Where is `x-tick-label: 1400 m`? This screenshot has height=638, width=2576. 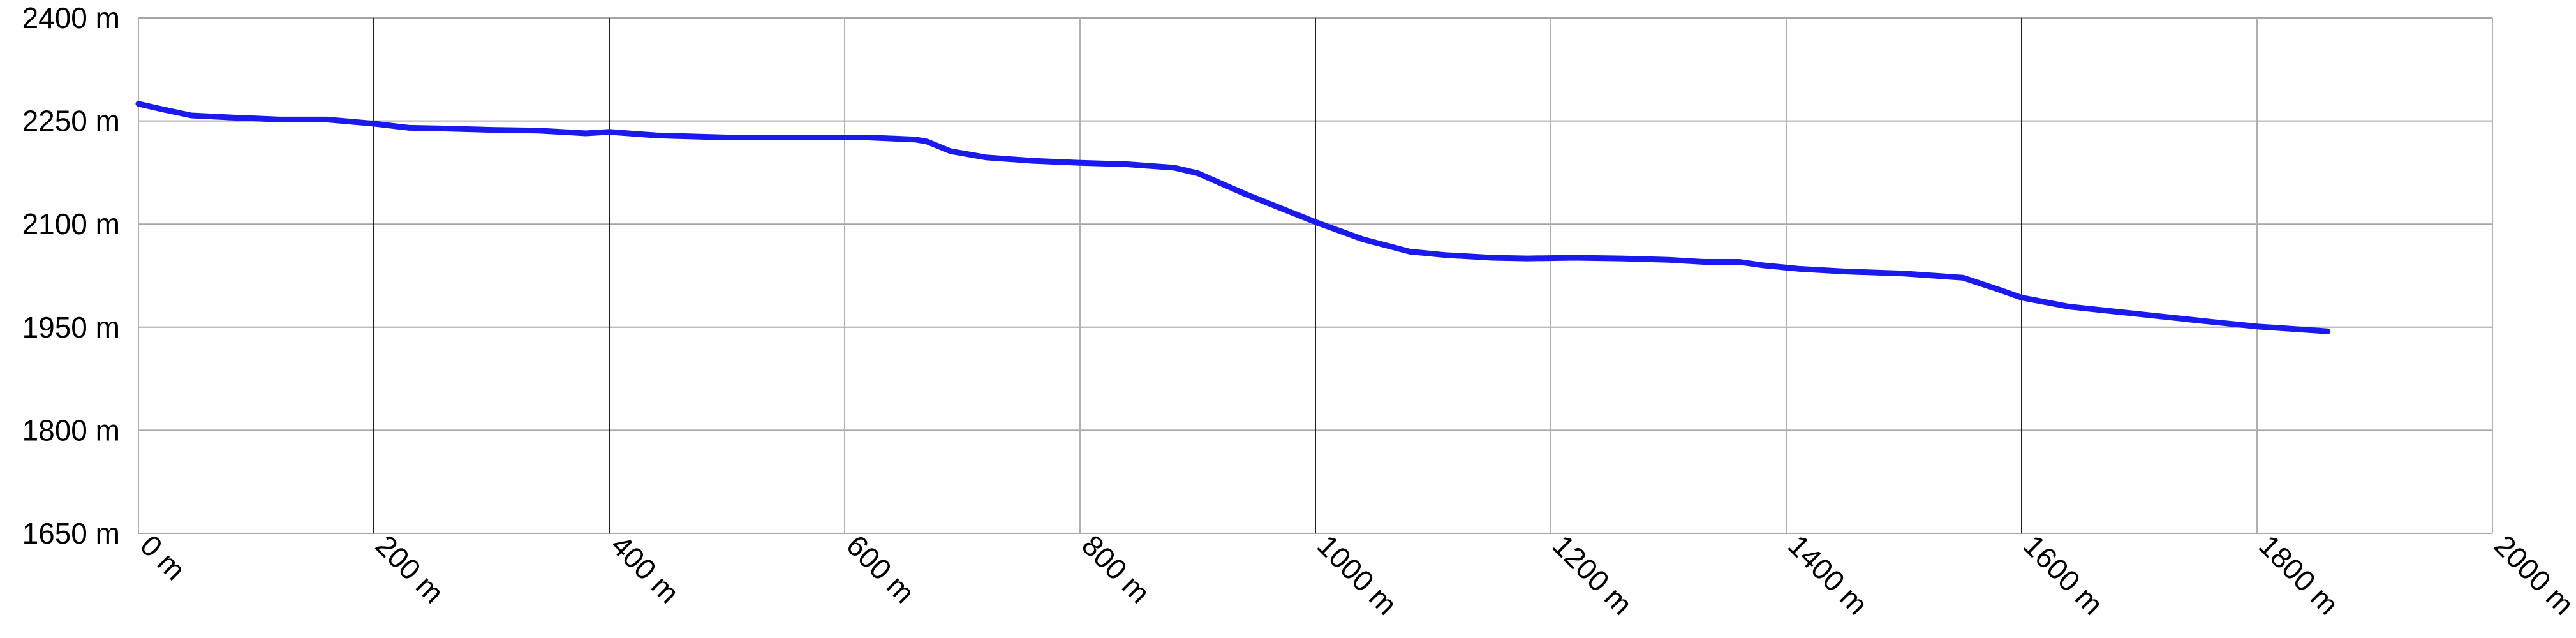
x-tick-label: 1400 m is located at coordinates (1828, 574).